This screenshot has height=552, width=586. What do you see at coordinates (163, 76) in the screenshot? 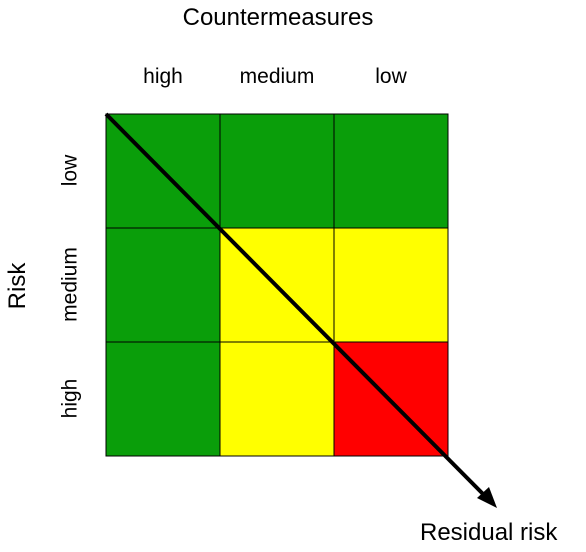
I see `column-label-high: high` at bounding box center [163, 76].